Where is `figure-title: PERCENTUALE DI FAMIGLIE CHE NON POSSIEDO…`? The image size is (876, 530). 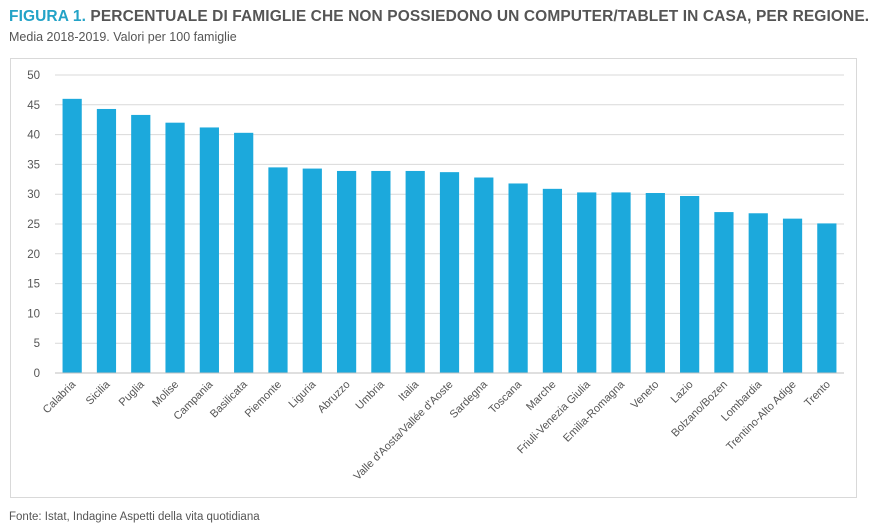 figure-title: PERCENTUALE DI FAMIGLIE CHE NON POSSIEDO… is located at coordinates (480, 16).